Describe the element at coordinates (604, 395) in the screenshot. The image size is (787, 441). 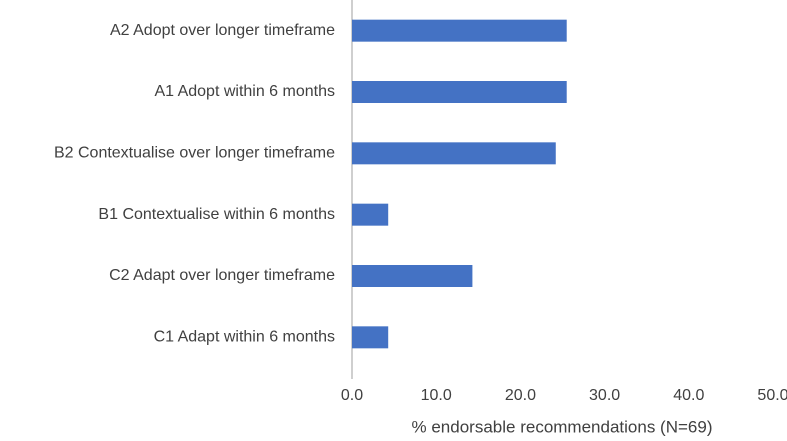
I see `x-tick-label: 30.0` at that location.